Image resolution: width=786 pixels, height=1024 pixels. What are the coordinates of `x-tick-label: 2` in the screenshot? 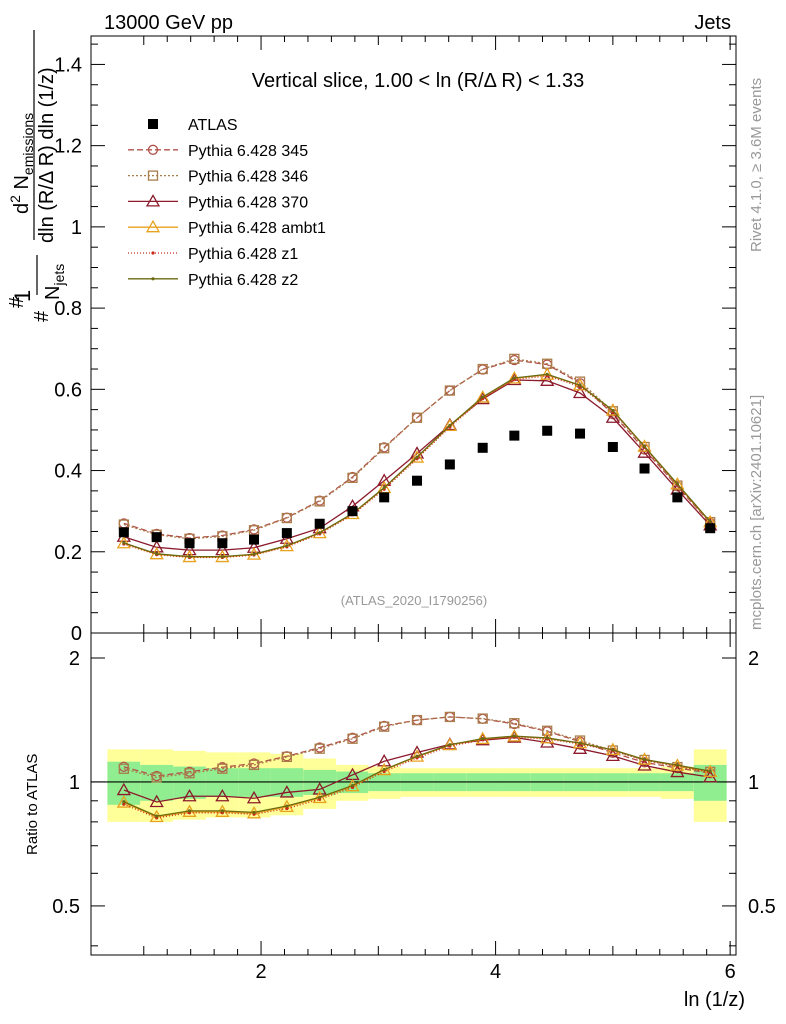 It's located at (260, 972).